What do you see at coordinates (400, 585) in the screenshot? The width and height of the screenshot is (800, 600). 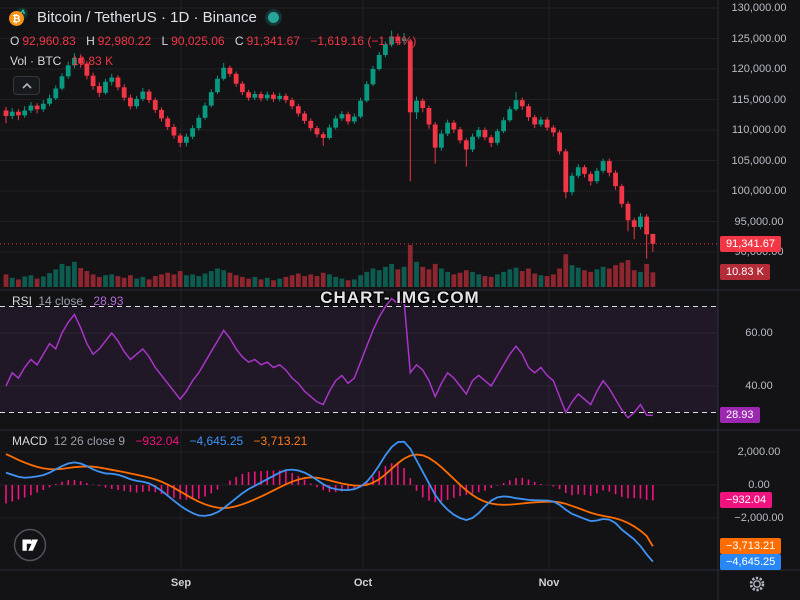 I see `time-axis: Sep Oct Nov` at bounding box center [400, 585].